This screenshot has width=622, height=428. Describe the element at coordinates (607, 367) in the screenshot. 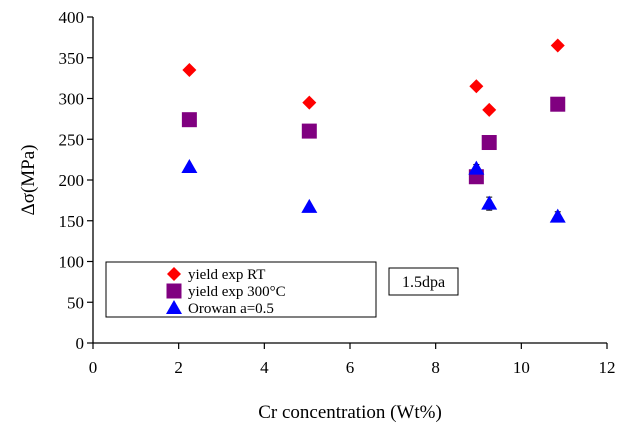

I see `x-tick-label: 12` at that location.